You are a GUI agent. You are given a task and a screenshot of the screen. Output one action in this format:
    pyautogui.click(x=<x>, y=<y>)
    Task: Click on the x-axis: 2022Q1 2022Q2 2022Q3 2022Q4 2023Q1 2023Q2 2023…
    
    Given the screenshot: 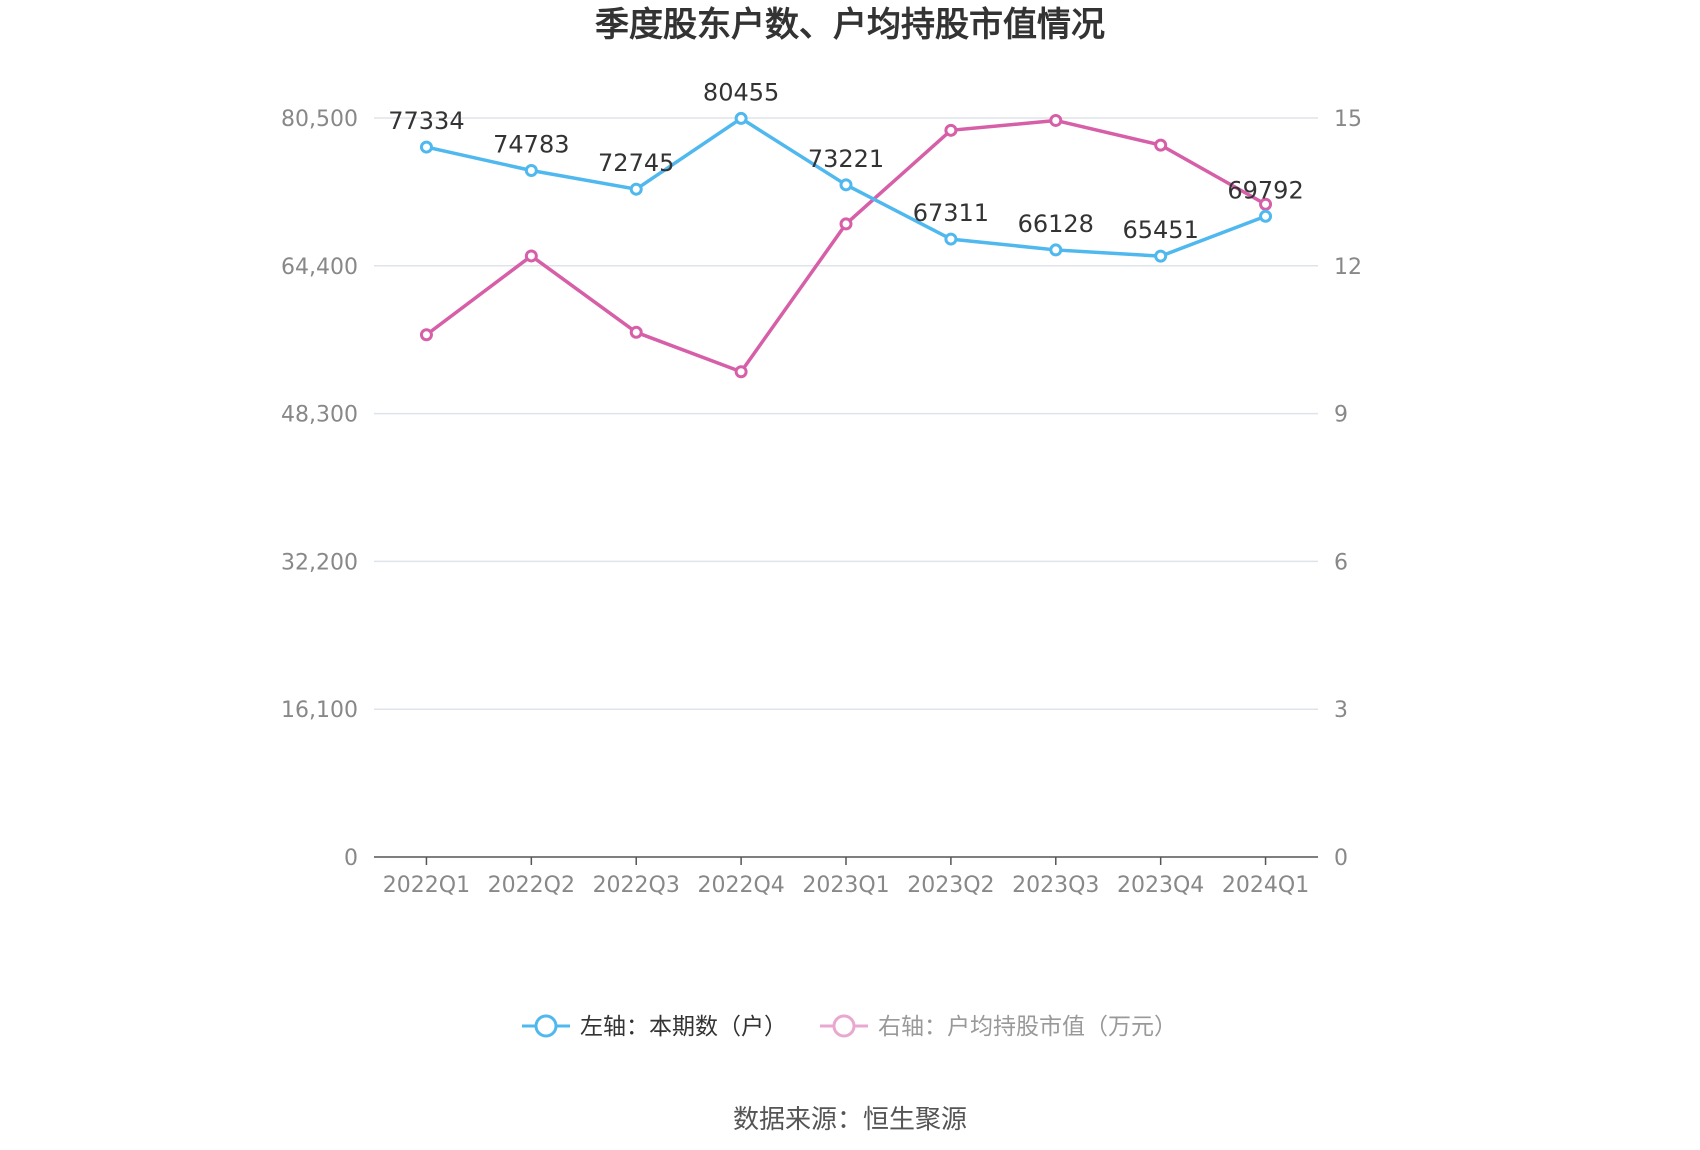 What is the action you would take?
    pyautogui.click(x=846, y=877)
    